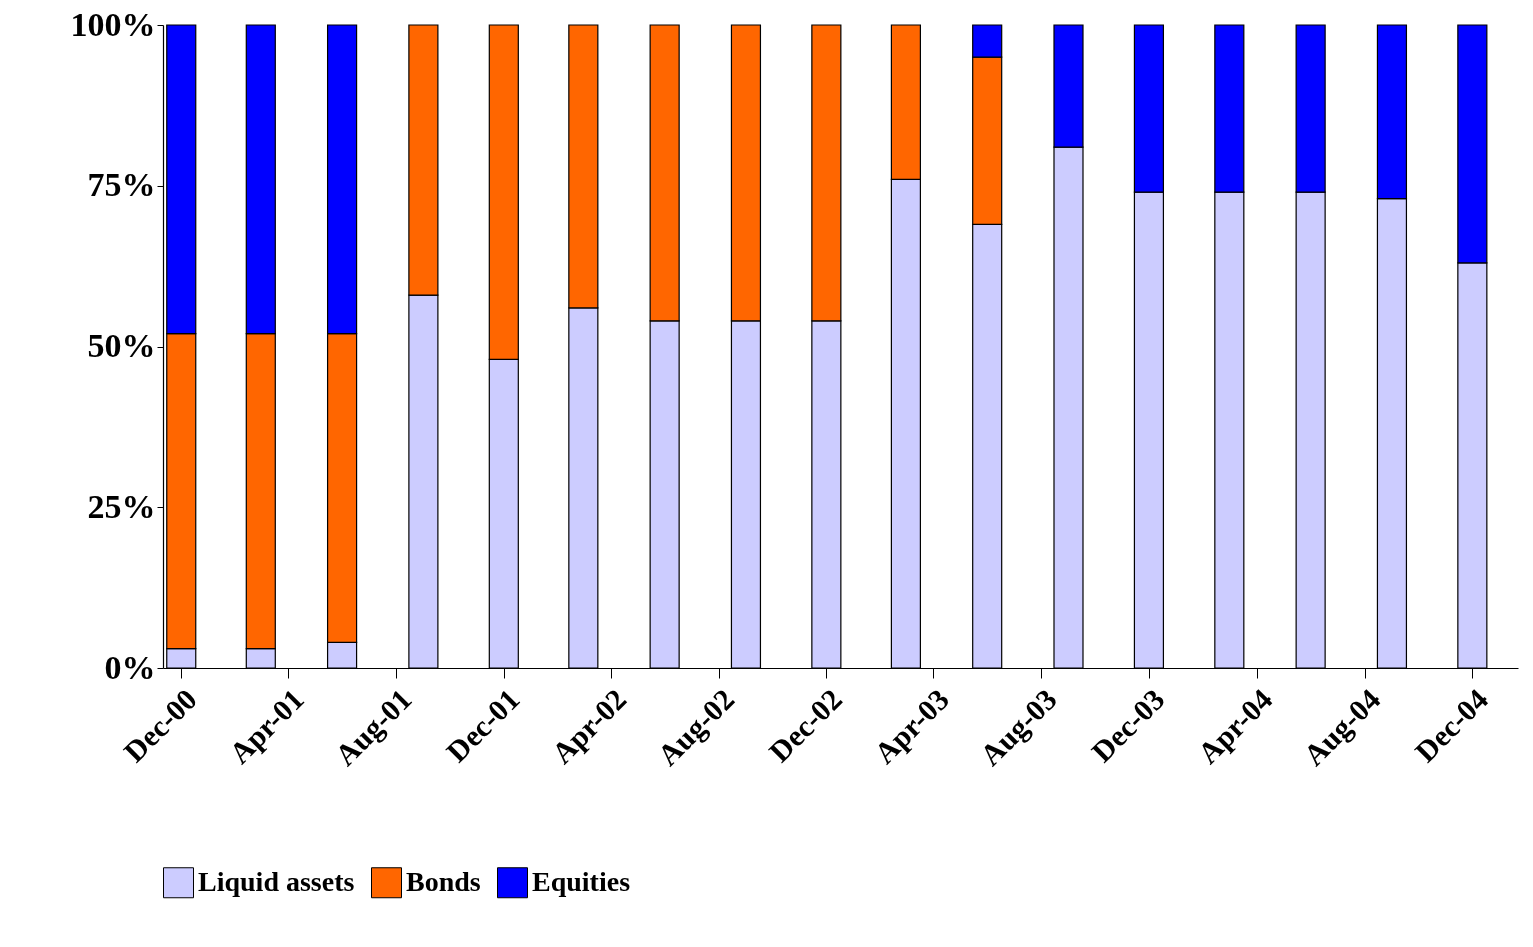 Image resolution: width=1533 pixels, height=947 pixels. What do you see at coordinates (121, 345) in the screenshot?
I see `y-tick-label: 50%` at bounding box center [121, 345].